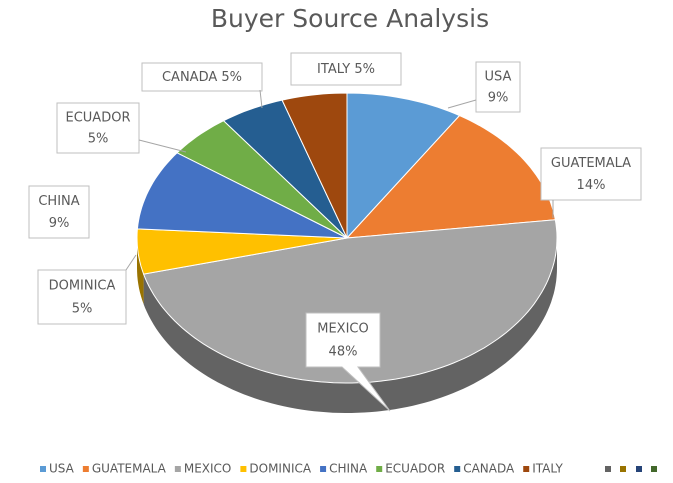  What do you see at coordinates (58, 201) in the screenshot?
I see `data-label-category: CHINA` at bounding box center [58, 201].